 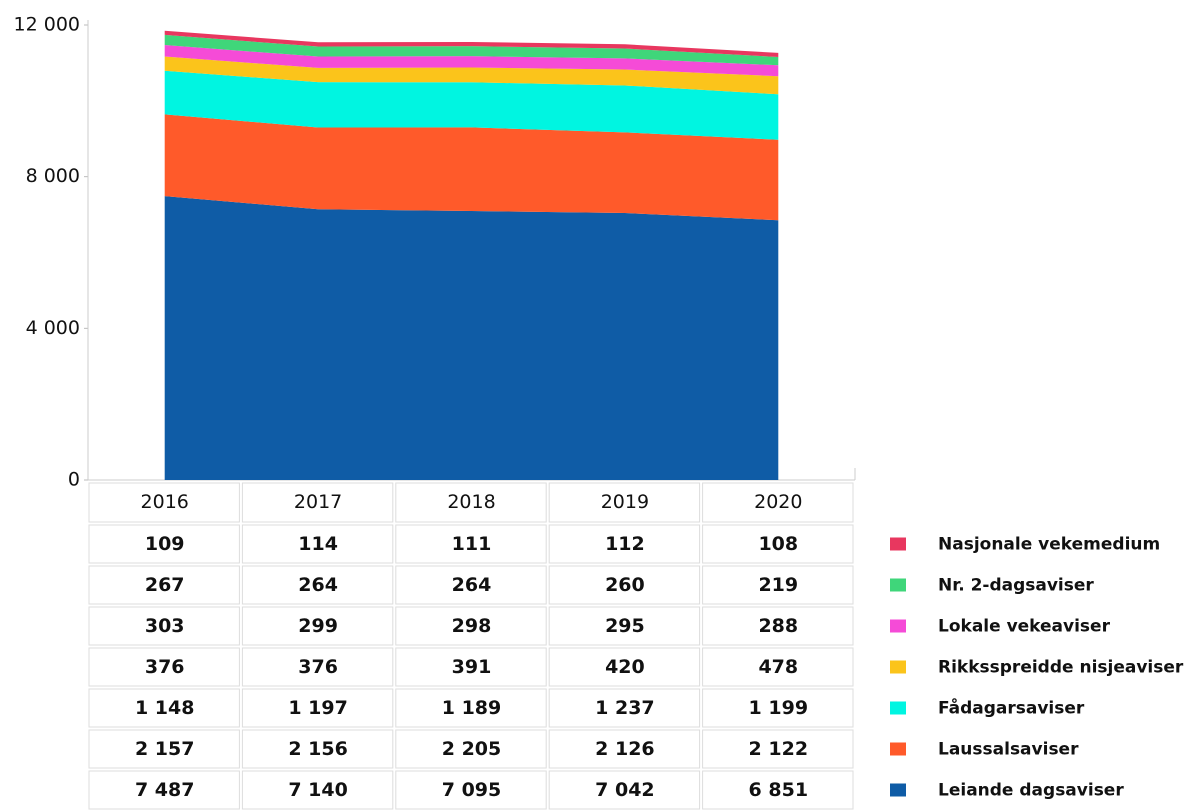 I want to click on value-label: 6 851, so click(x=779, y=790).